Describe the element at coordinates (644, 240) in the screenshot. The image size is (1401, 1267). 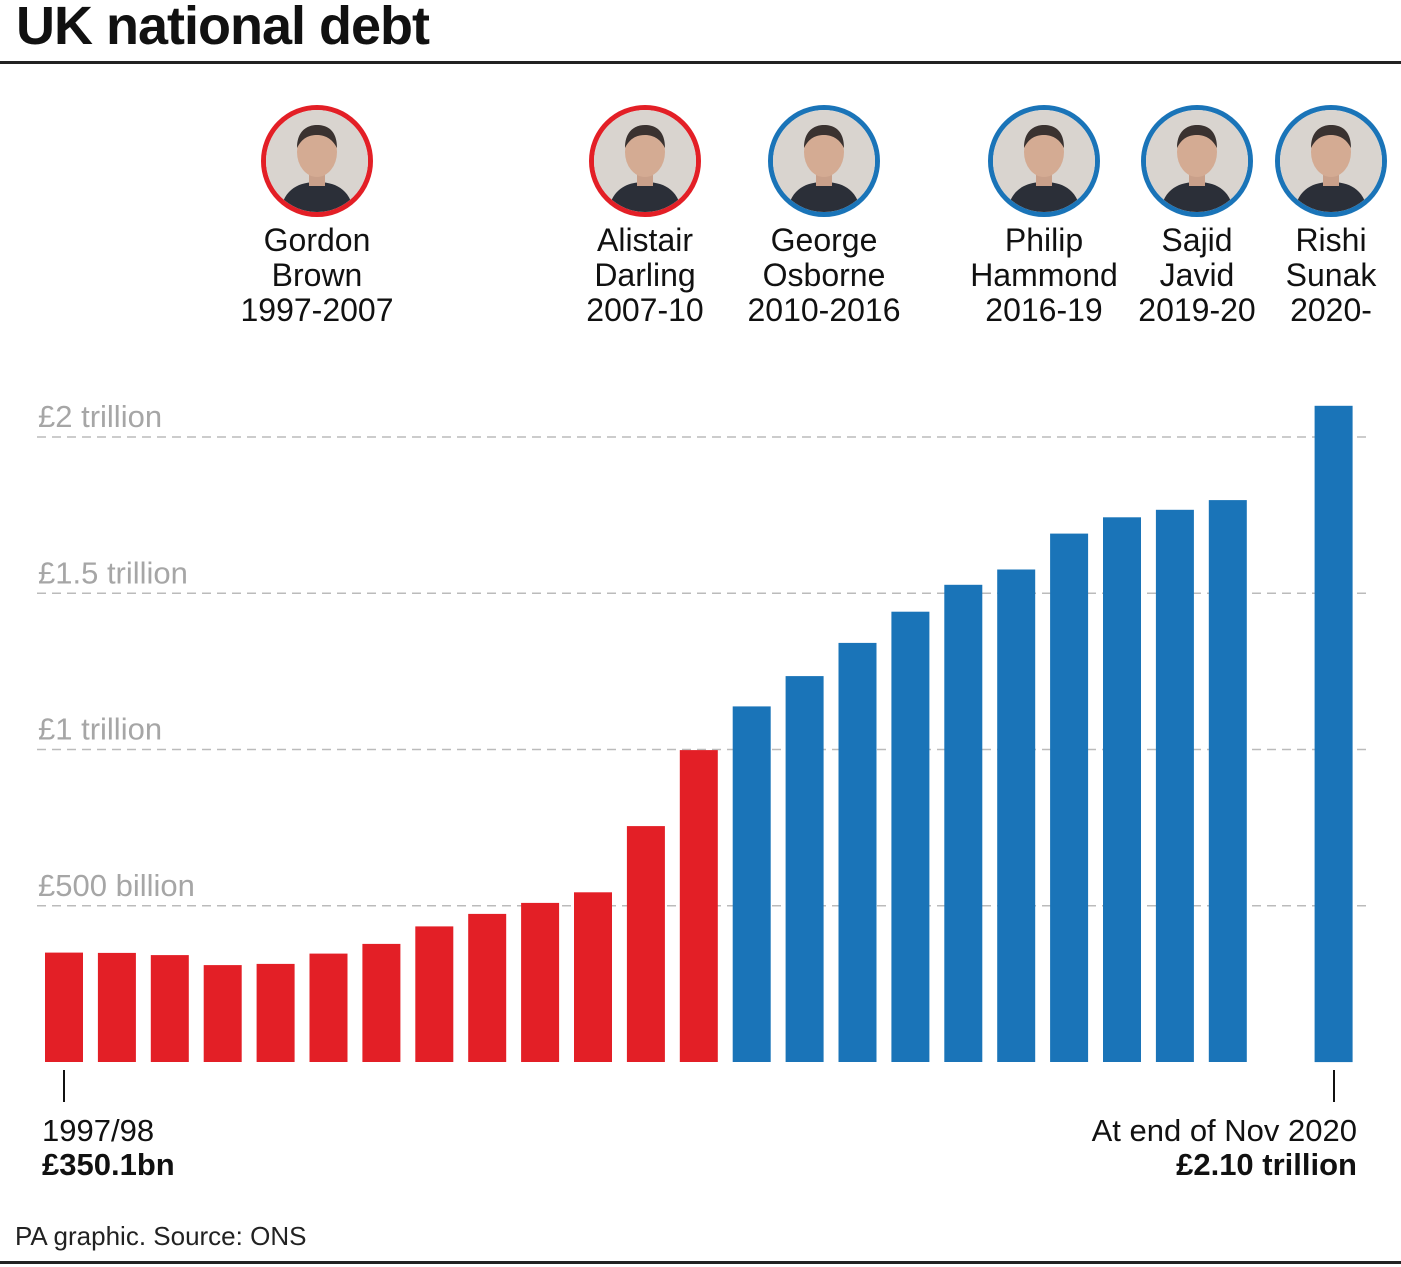
I see `chancellor-first-name: Alistair` at that location.